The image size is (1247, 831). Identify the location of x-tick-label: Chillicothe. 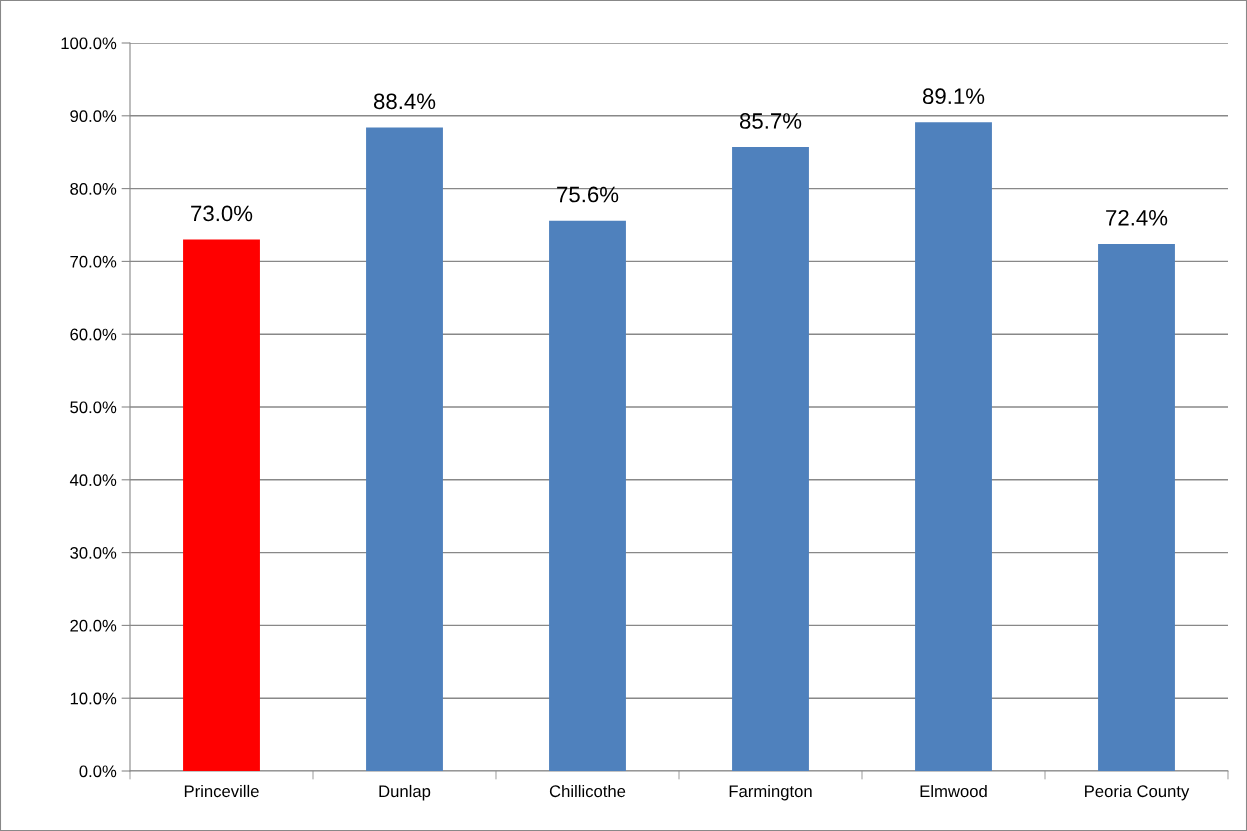
(587, 791).